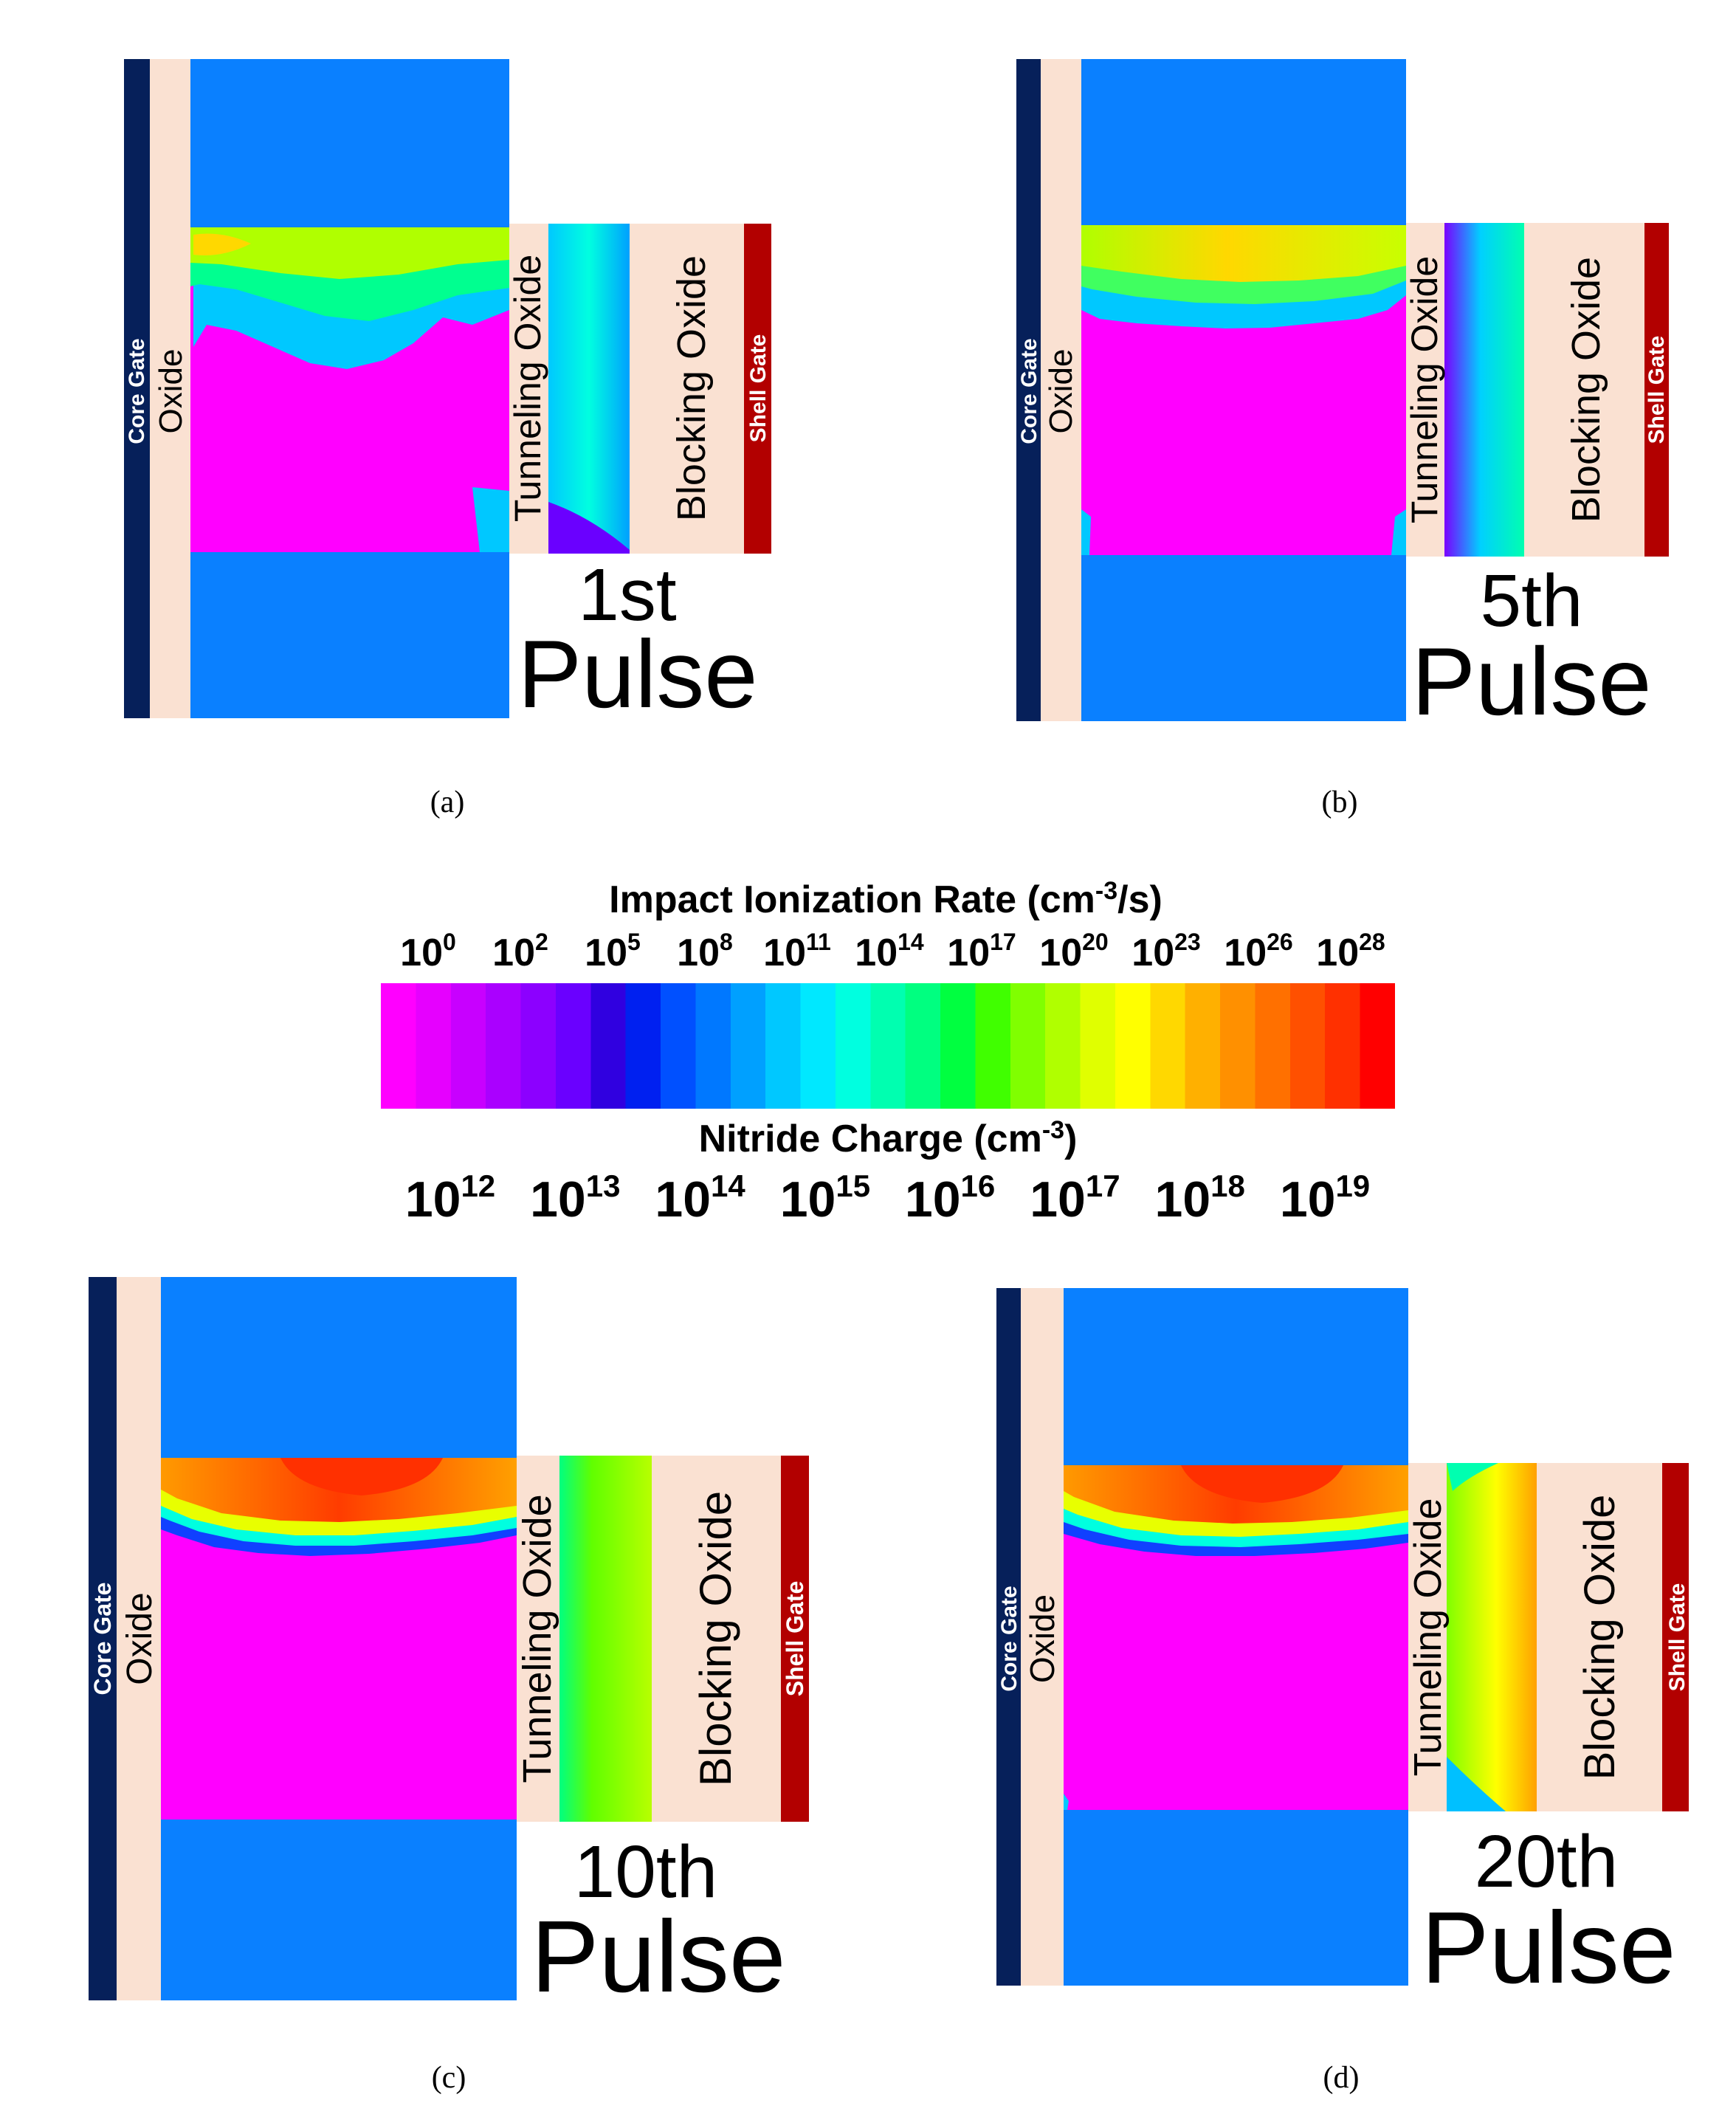 The height and width of the screenshot is (2117, 1736). I want to click on panel-caption: (a), so click(447, 802).